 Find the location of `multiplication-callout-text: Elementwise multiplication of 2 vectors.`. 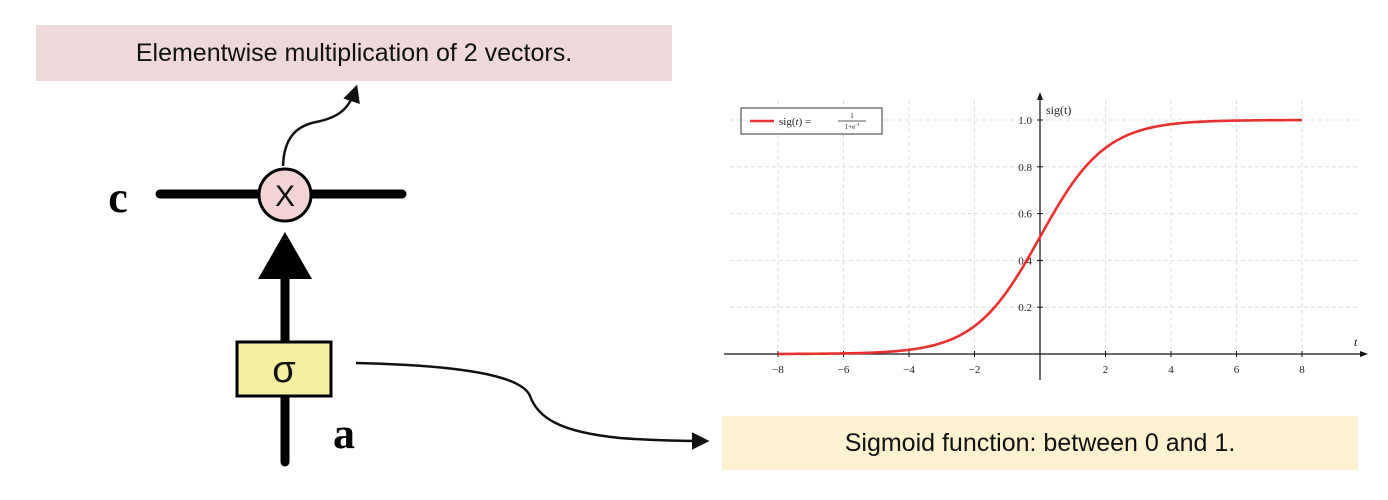

multiplication-callout-text: Elementwise multiplication of 2 vectors. is located at coordinates (354, 52).